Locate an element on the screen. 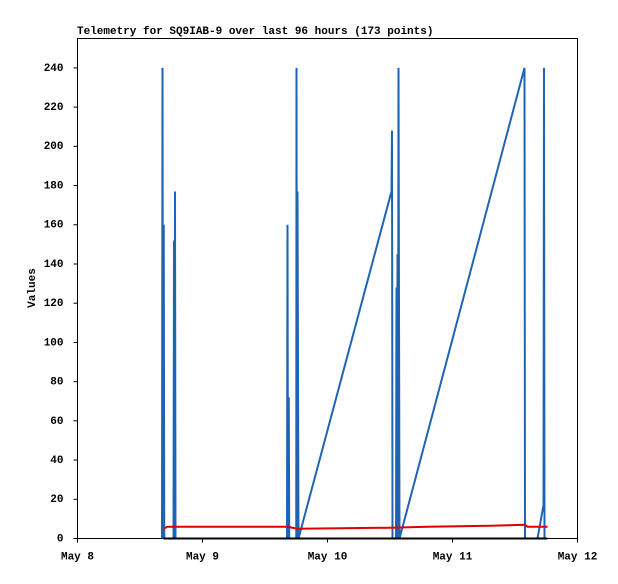  y-tick-label: 20 is located at coordinates (56, 500).